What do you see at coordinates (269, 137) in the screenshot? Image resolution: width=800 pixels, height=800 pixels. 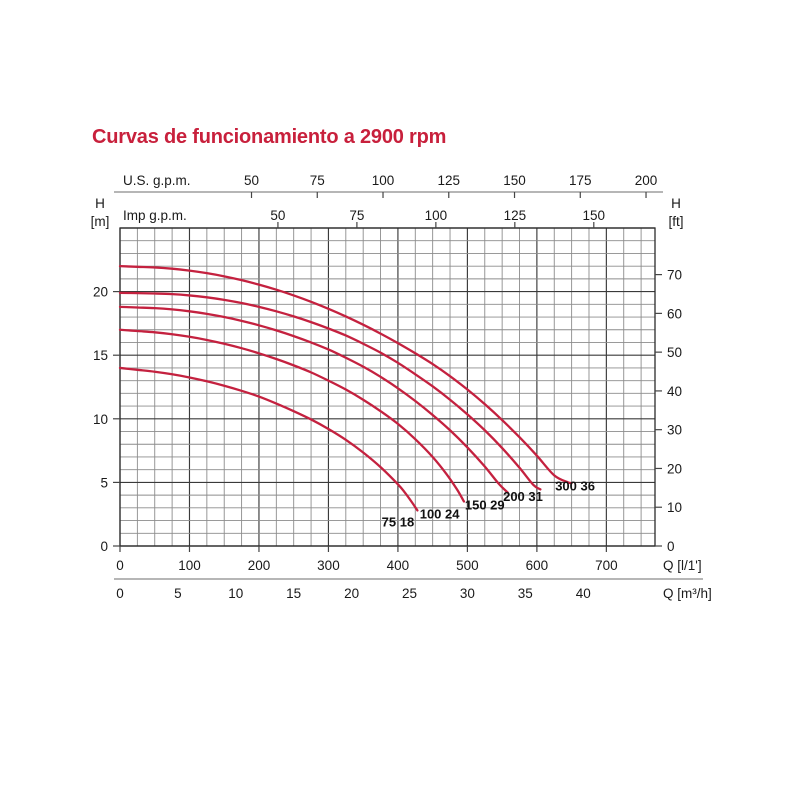 I see `page-title: Curvas de funcionamiento a 2900 rpm` at bounding box center [269, 137].